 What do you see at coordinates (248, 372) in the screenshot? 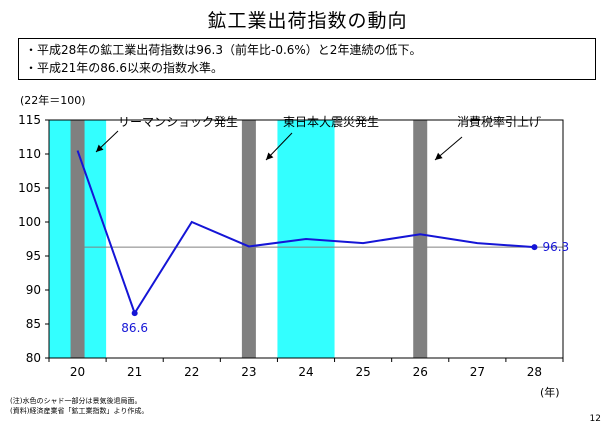
I see `x-tick-label-23: 23` at bounding box center [248, 372].